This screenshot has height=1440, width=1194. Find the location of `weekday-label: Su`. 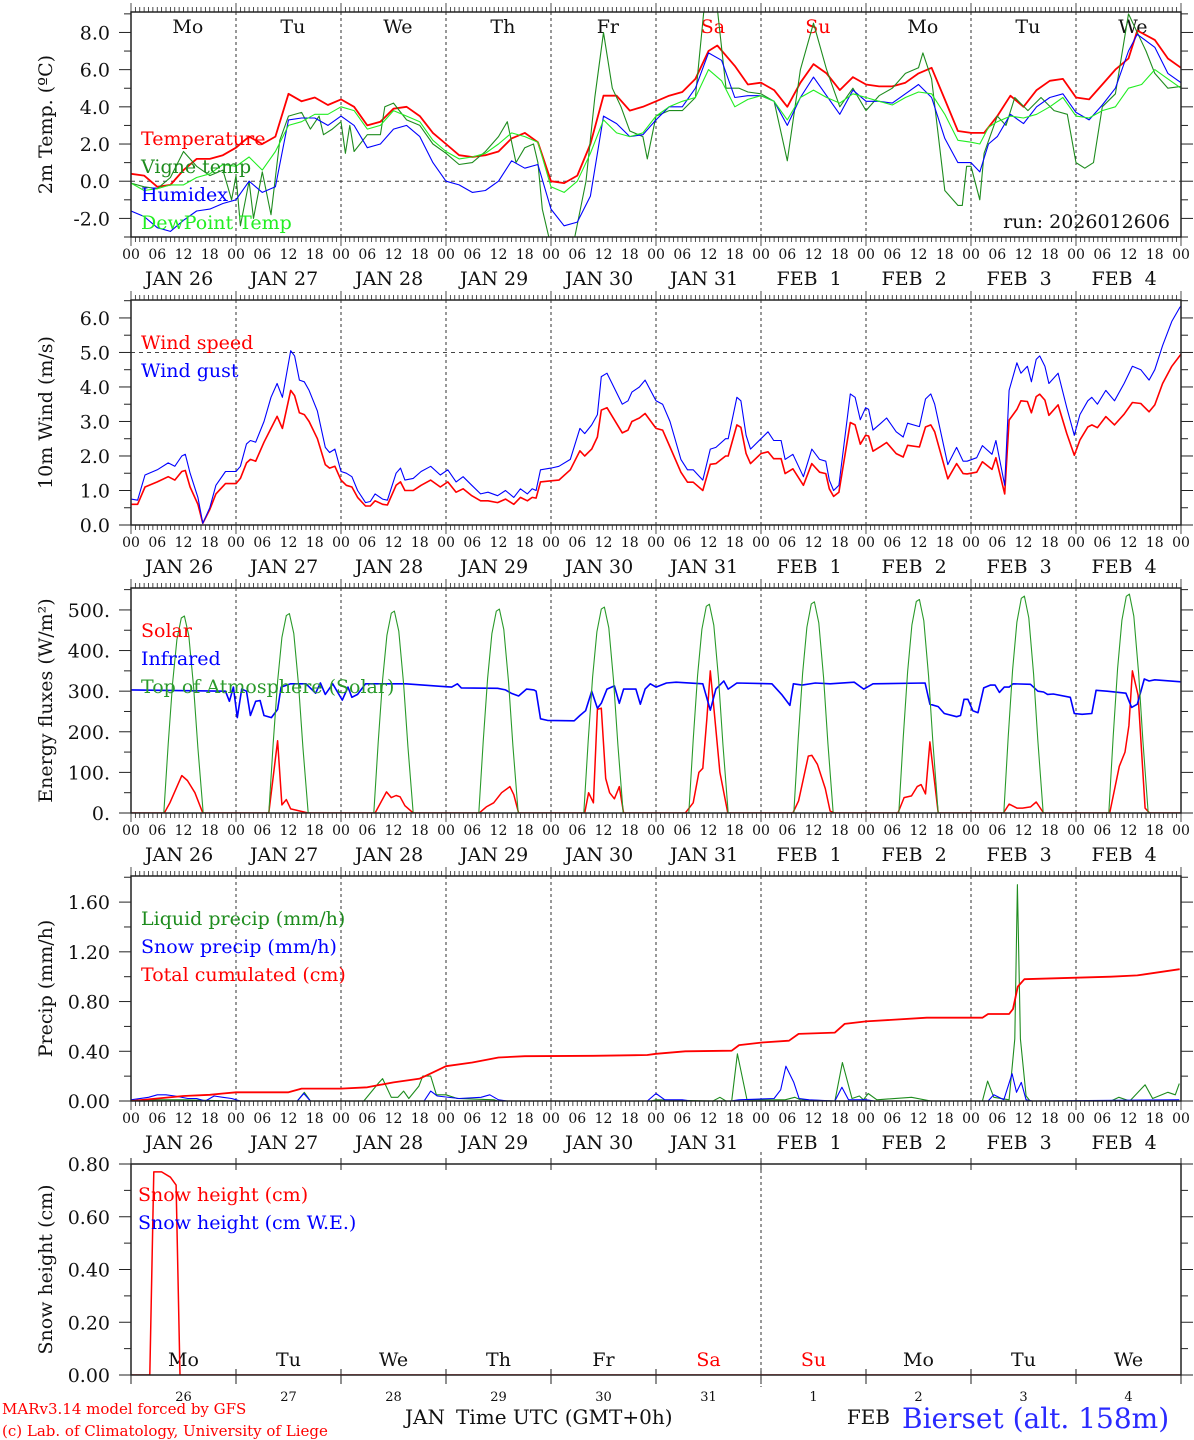

weekday-label: Su is located at coordinates (817, 27).